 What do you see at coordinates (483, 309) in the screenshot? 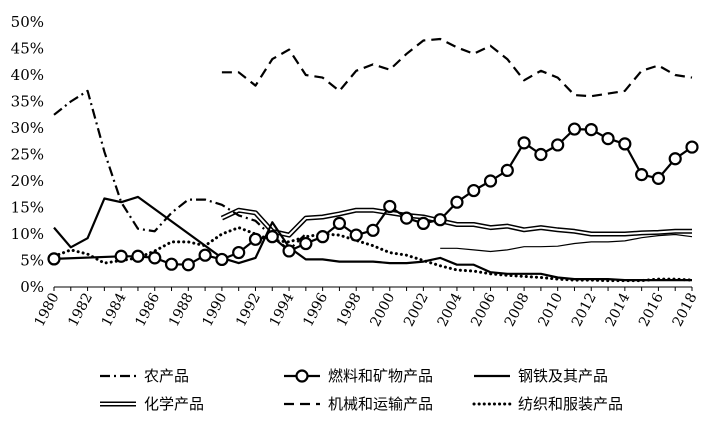
I see `x-tick-label: 2006` at bounding box center [483, 309].